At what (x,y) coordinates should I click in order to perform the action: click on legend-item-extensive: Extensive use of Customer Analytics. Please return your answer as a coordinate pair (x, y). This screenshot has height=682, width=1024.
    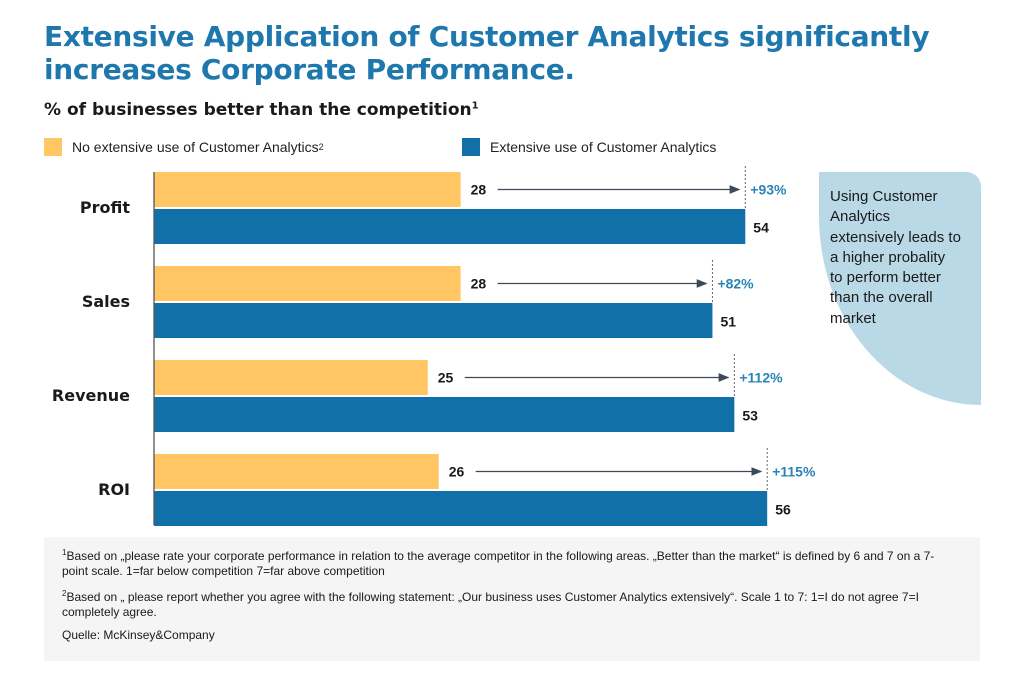
    Looking at the image, I should click on (589, 147).